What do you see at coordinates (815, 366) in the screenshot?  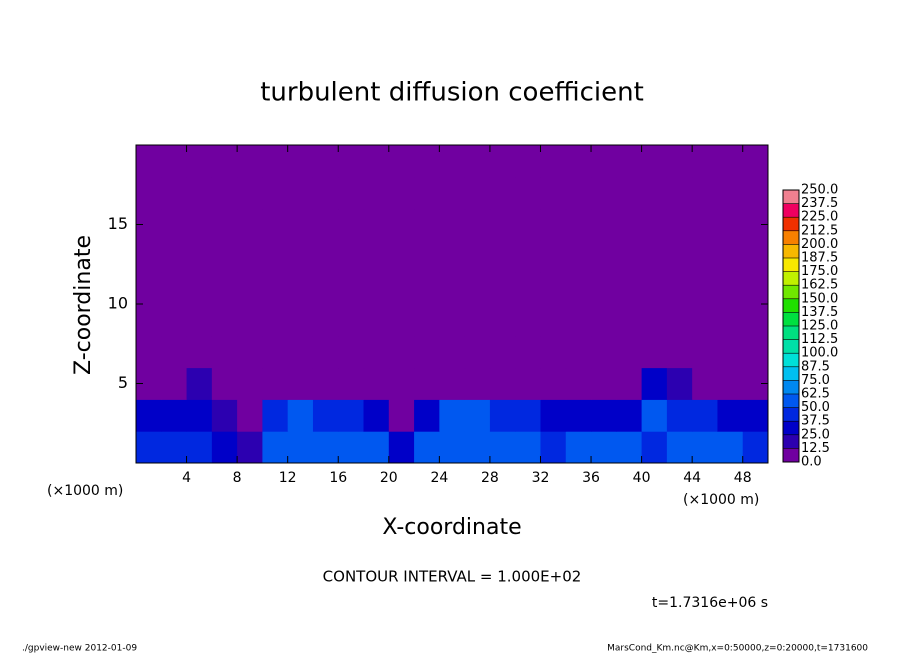 I see `colorbar-label: 87.5` at bounding box center [815, 366].